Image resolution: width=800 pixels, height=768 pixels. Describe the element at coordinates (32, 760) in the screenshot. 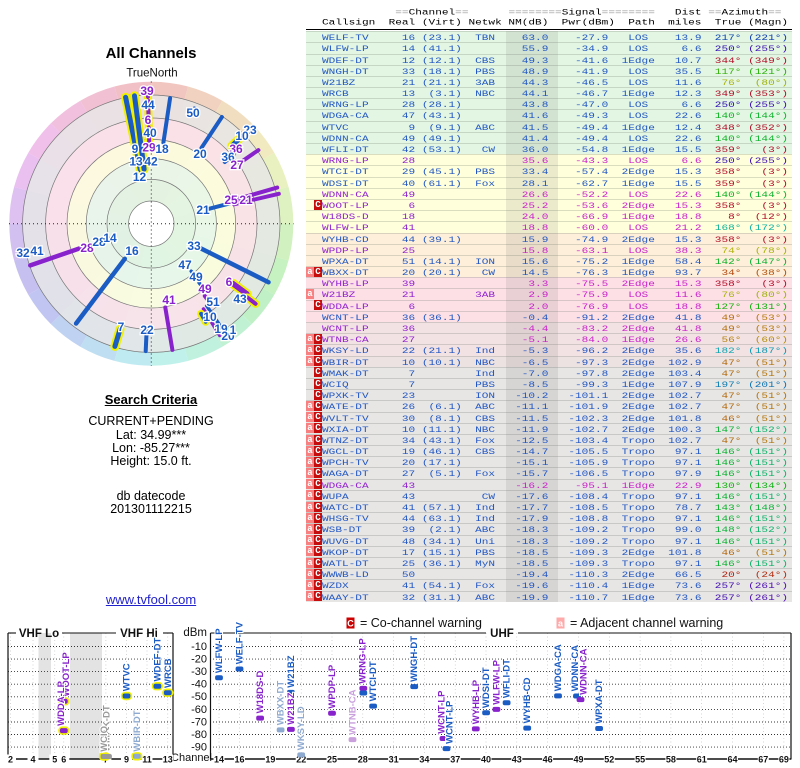

I see `svg-text: 4` at that location.